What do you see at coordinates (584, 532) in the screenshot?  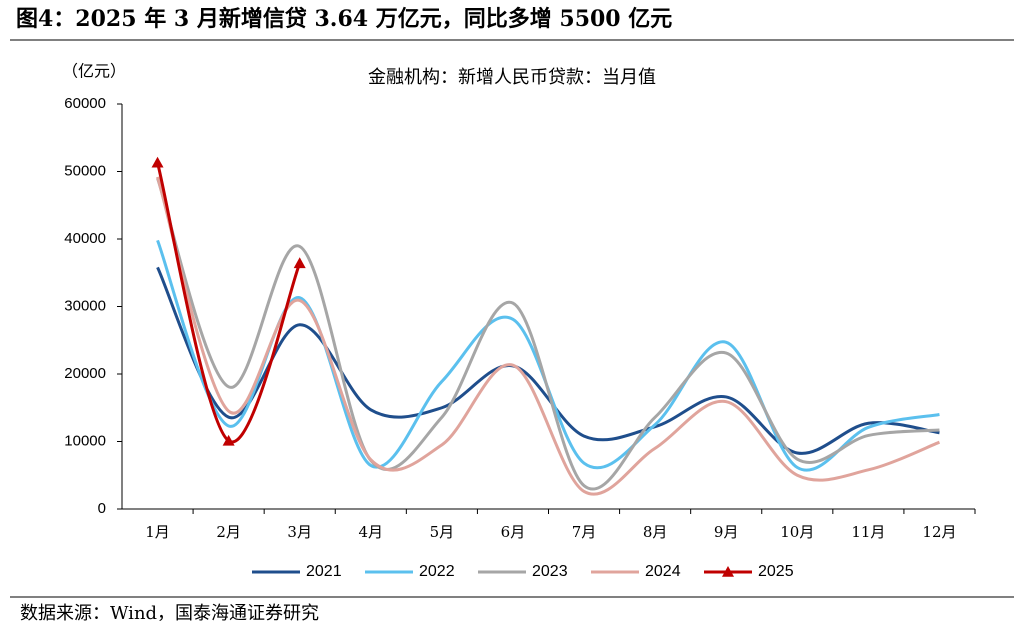 I see `x-tick-label: 7月` at bounding box center [584, 532].